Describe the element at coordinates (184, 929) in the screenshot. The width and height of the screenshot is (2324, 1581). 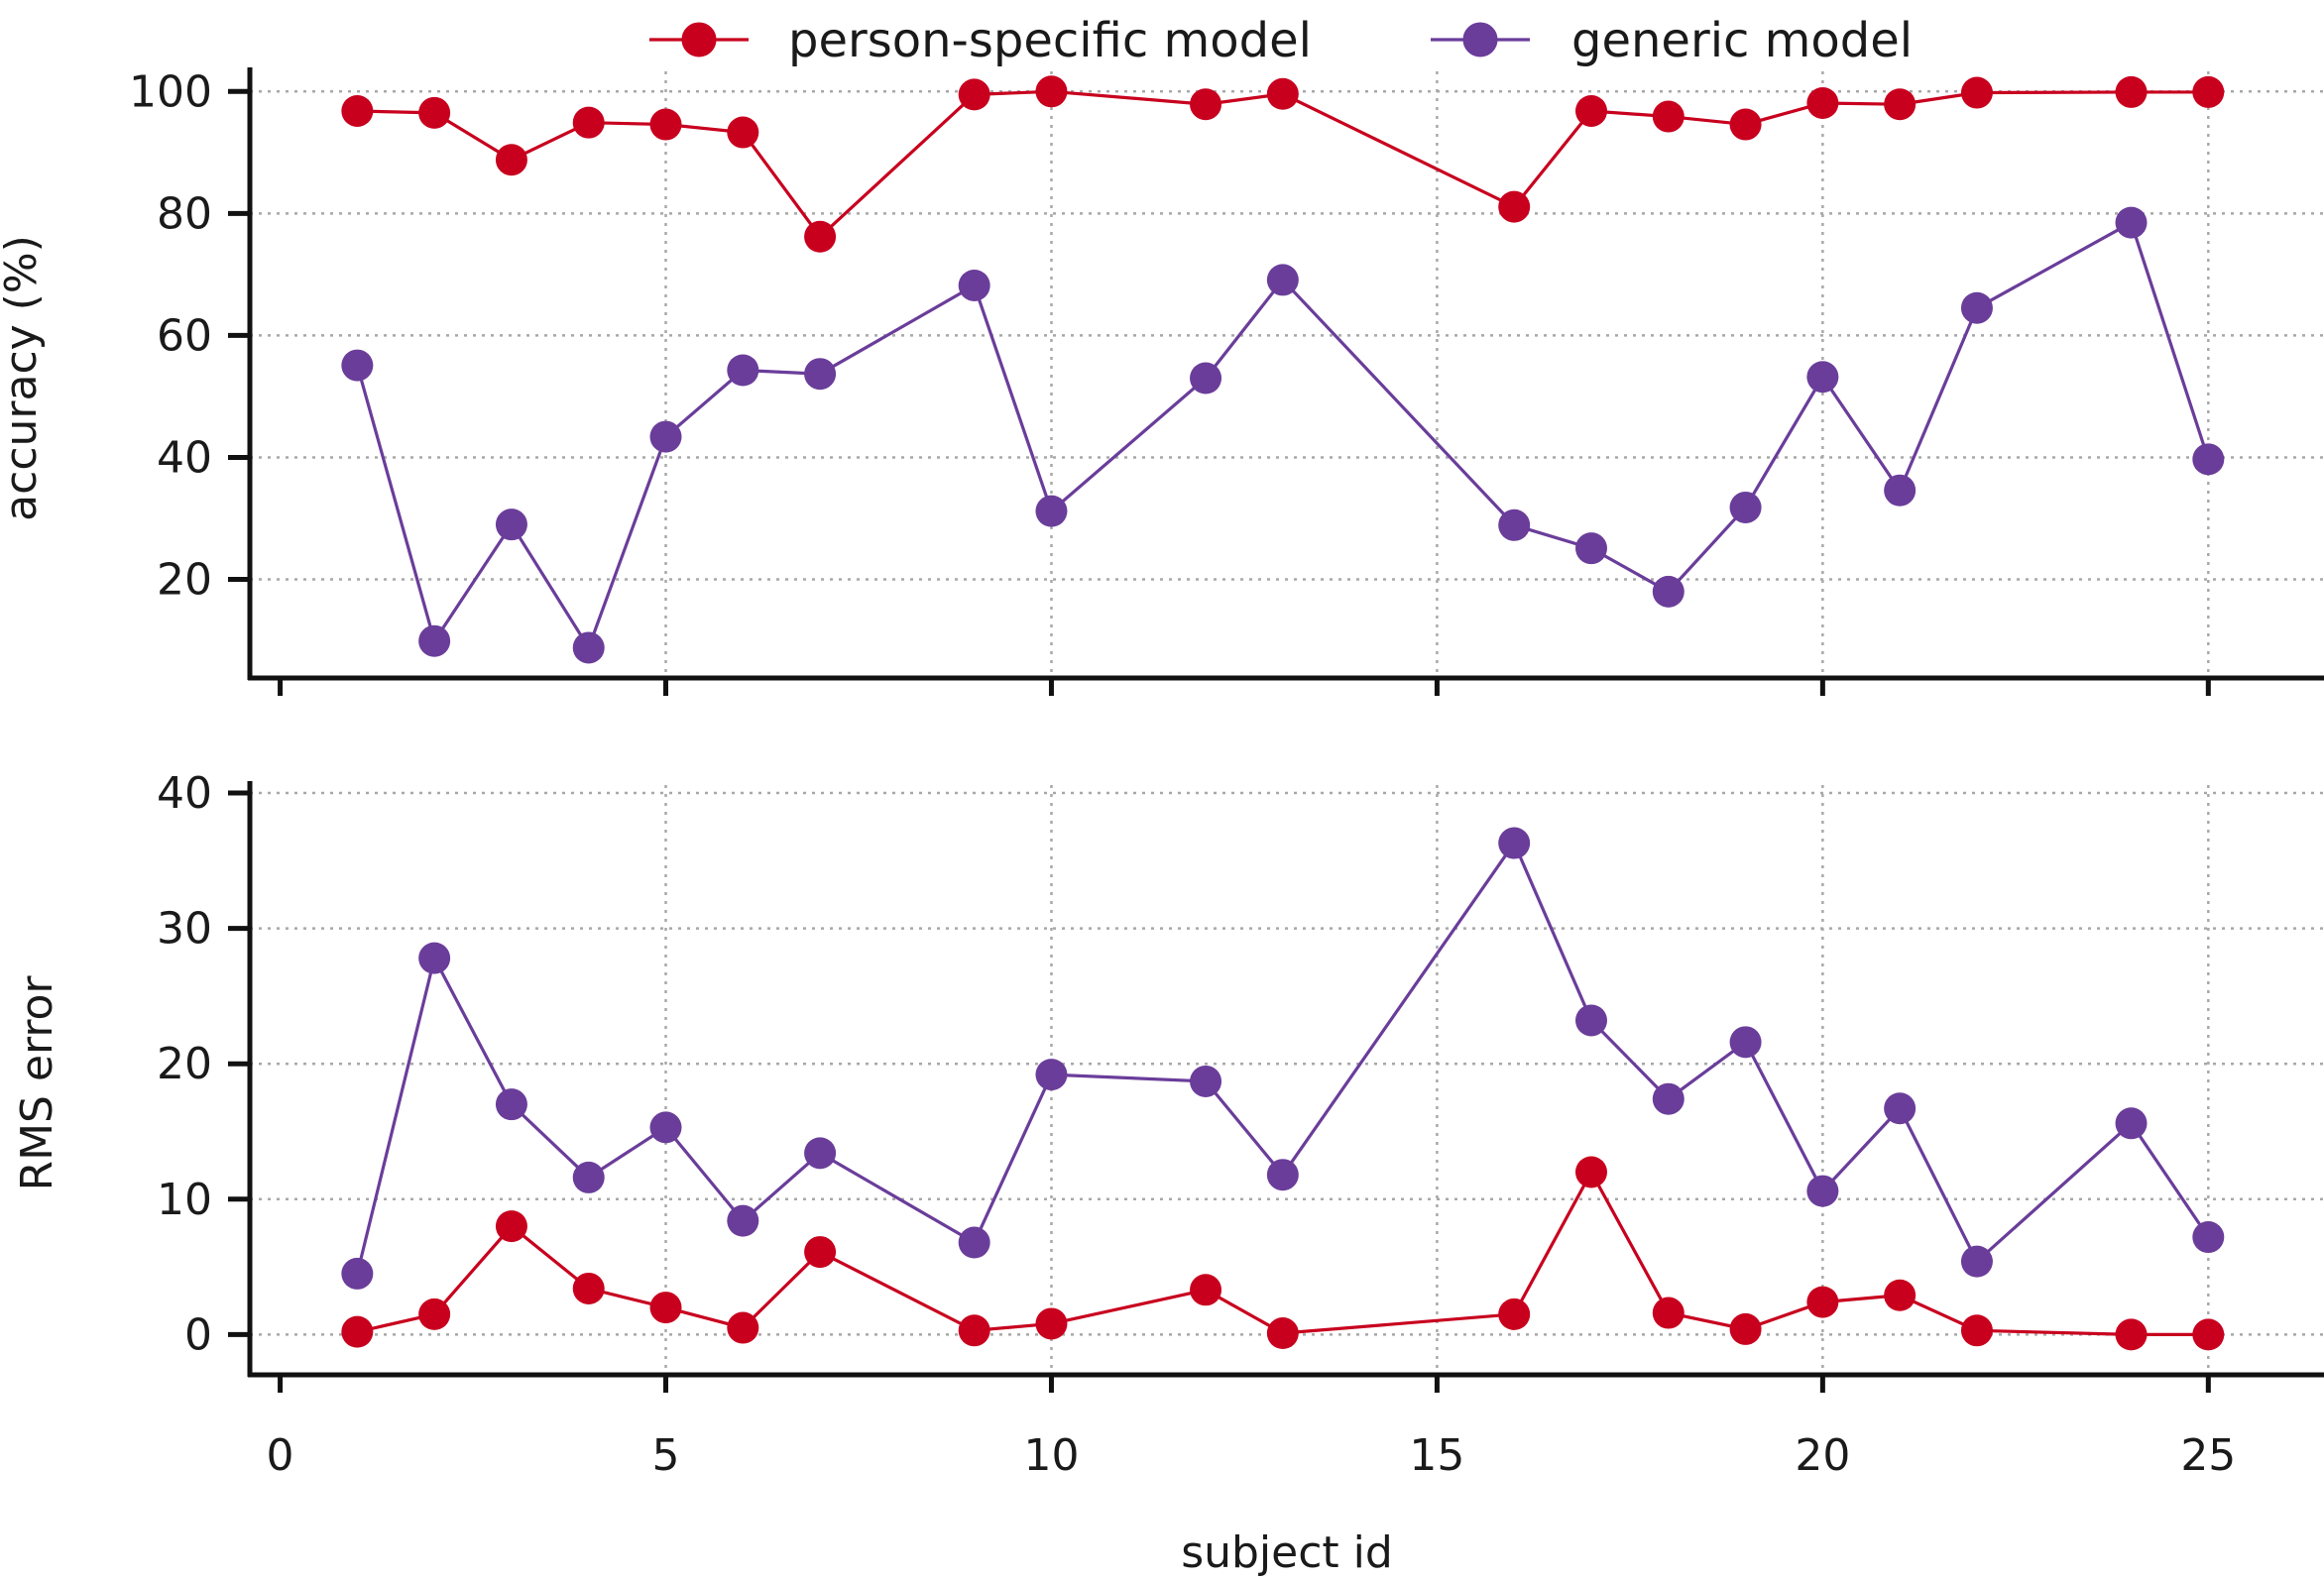
I see `y-tick-label: 30` at that location.